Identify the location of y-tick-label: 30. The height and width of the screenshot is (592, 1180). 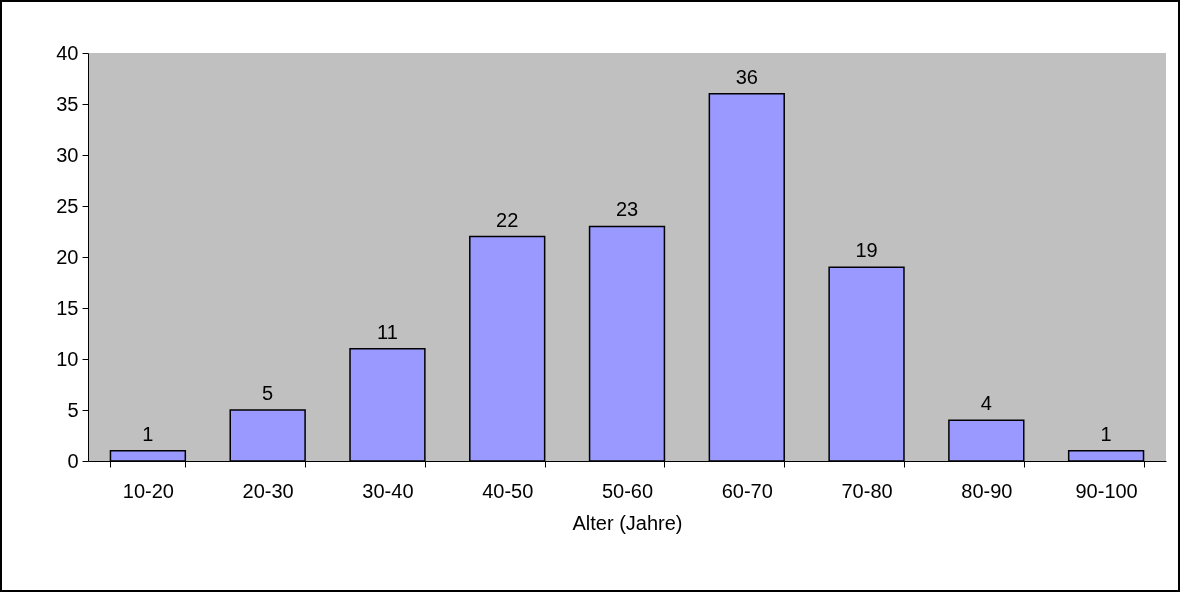
(67, 154).